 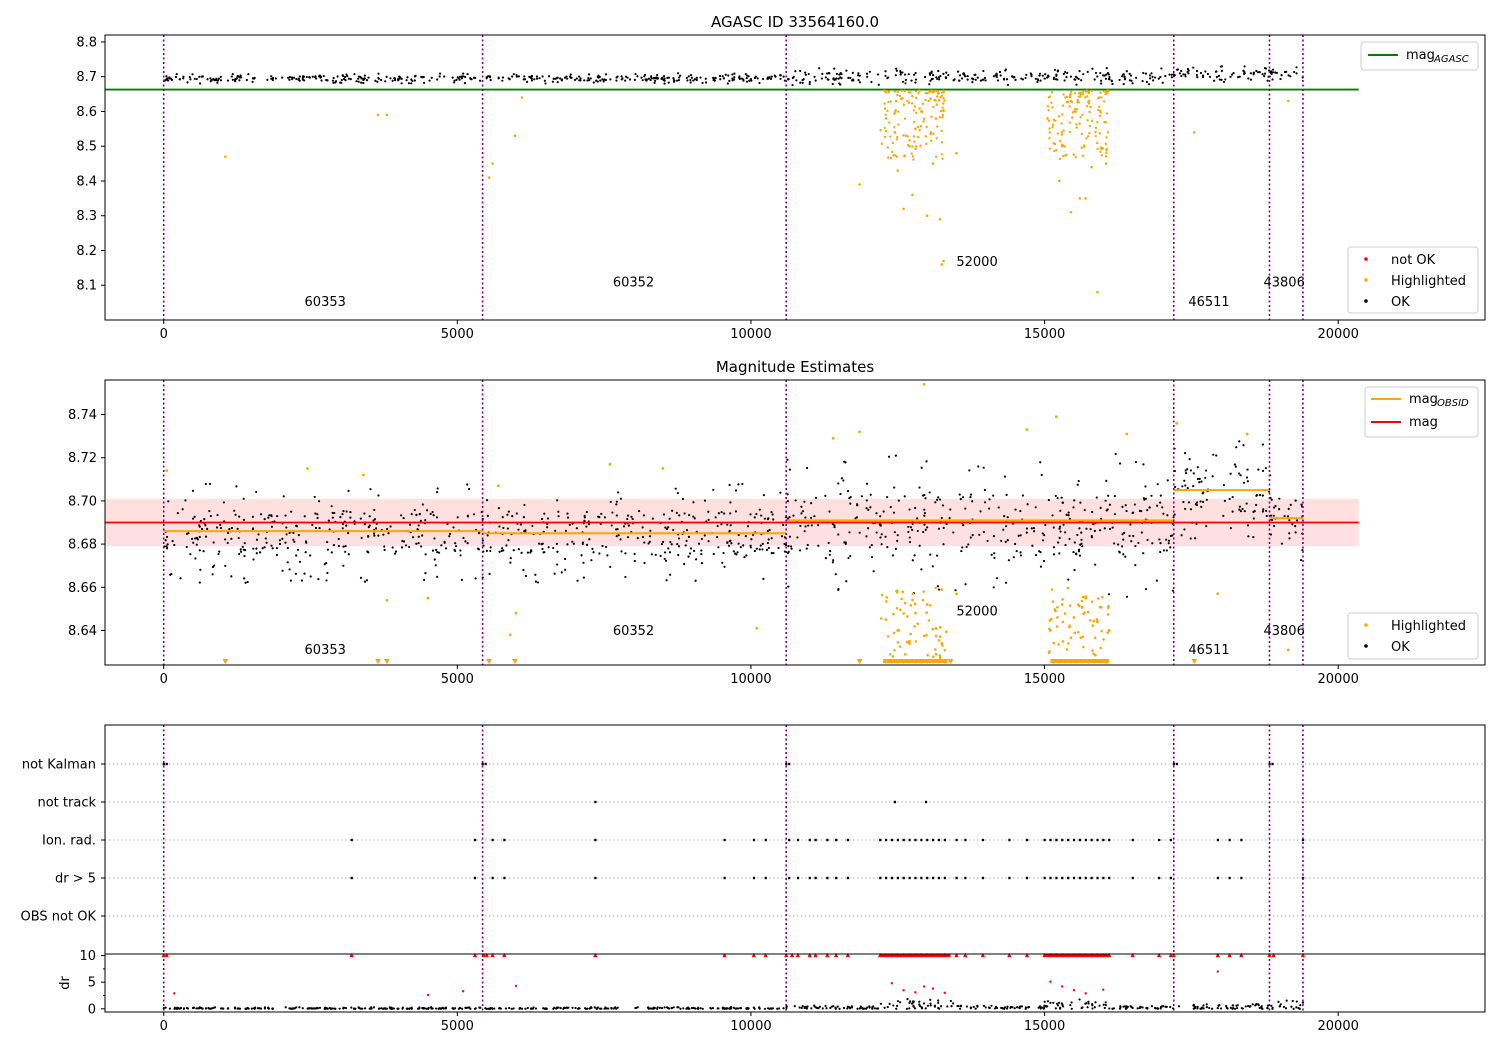 I want to click on obsid-label: 60353, so click(x=325, y=650).